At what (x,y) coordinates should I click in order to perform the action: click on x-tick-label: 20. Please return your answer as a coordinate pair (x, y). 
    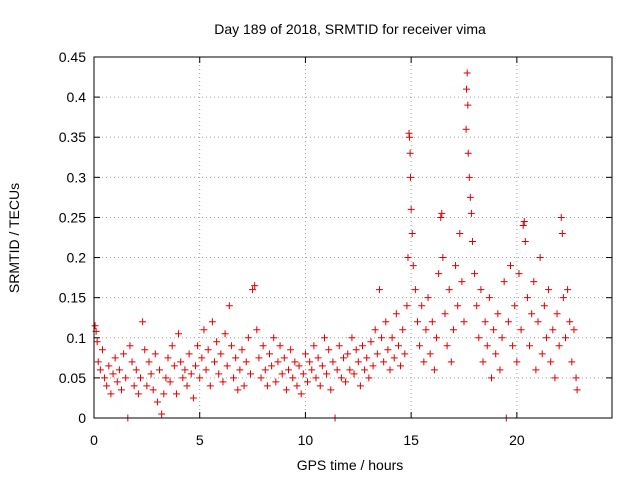
    Looking at the image, I should click on (517, 440).